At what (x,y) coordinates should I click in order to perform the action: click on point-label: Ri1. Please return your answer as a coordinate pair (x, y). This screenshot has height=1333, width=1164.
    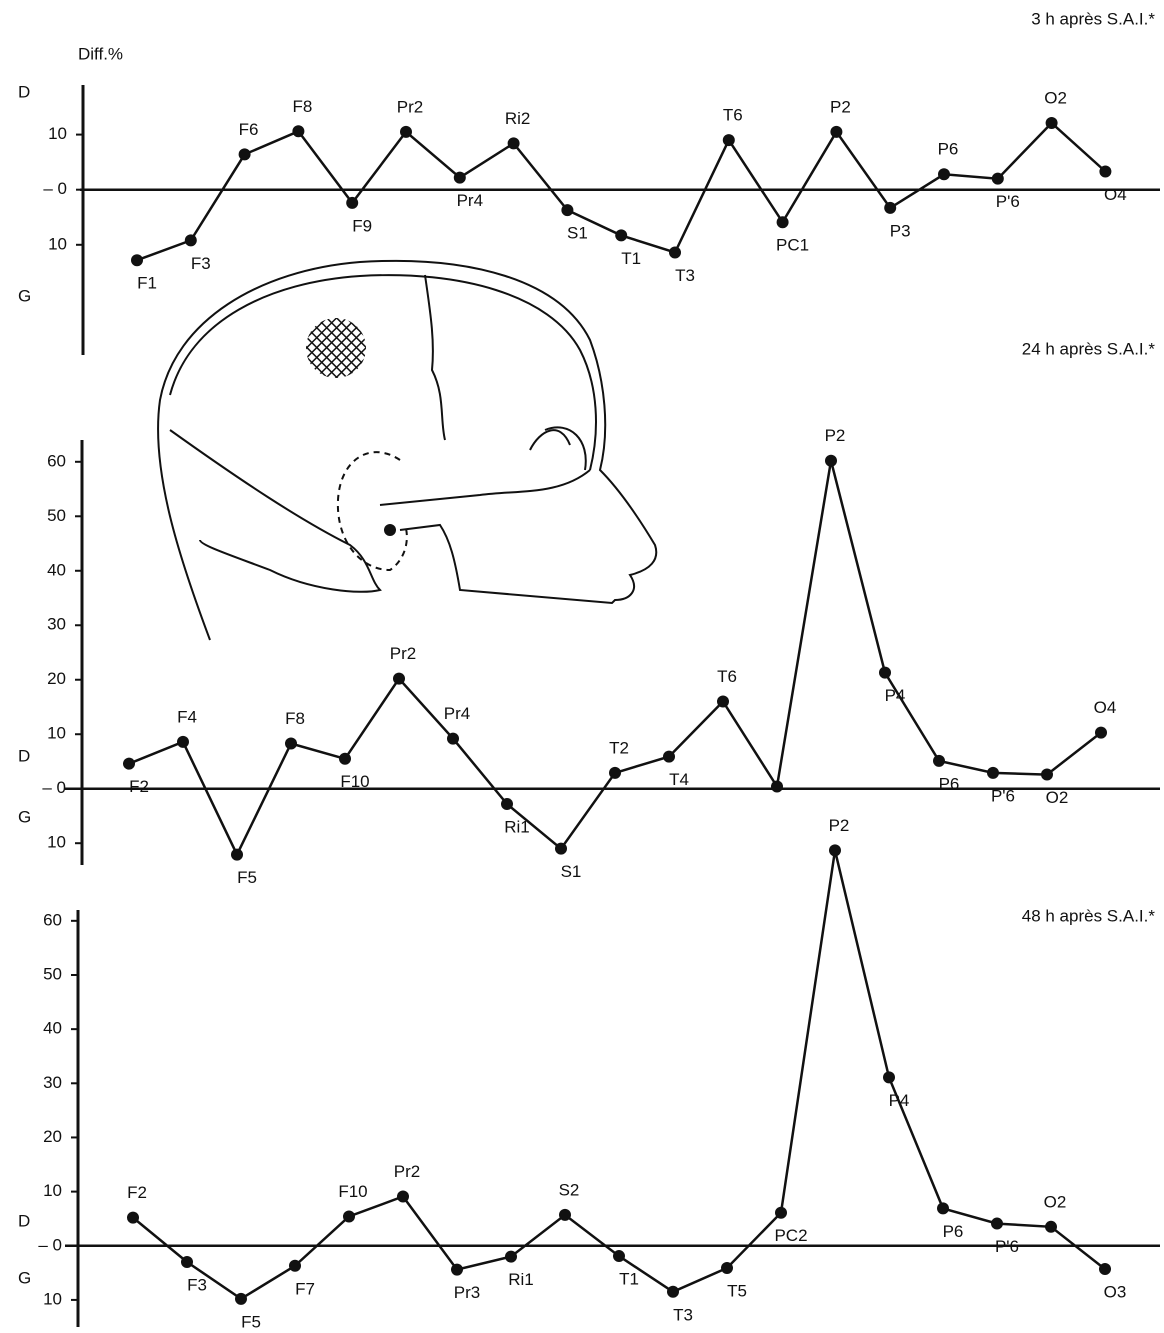
    Looking at the image, I should click on (517, 826).